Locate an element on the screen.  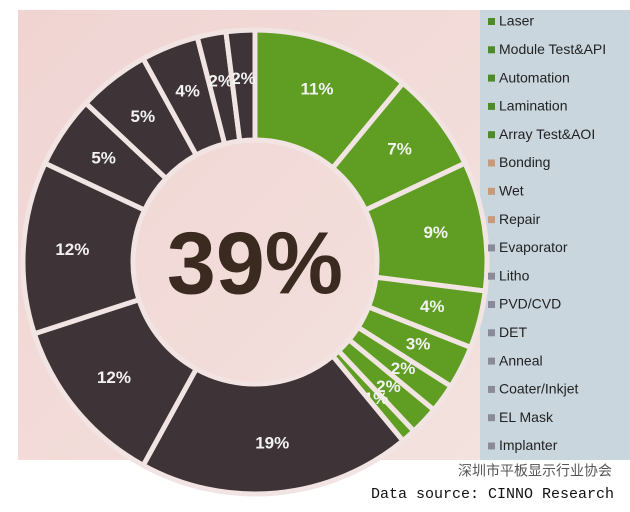
legend-label: PVD/CVD is located at coordinates (530, 304).